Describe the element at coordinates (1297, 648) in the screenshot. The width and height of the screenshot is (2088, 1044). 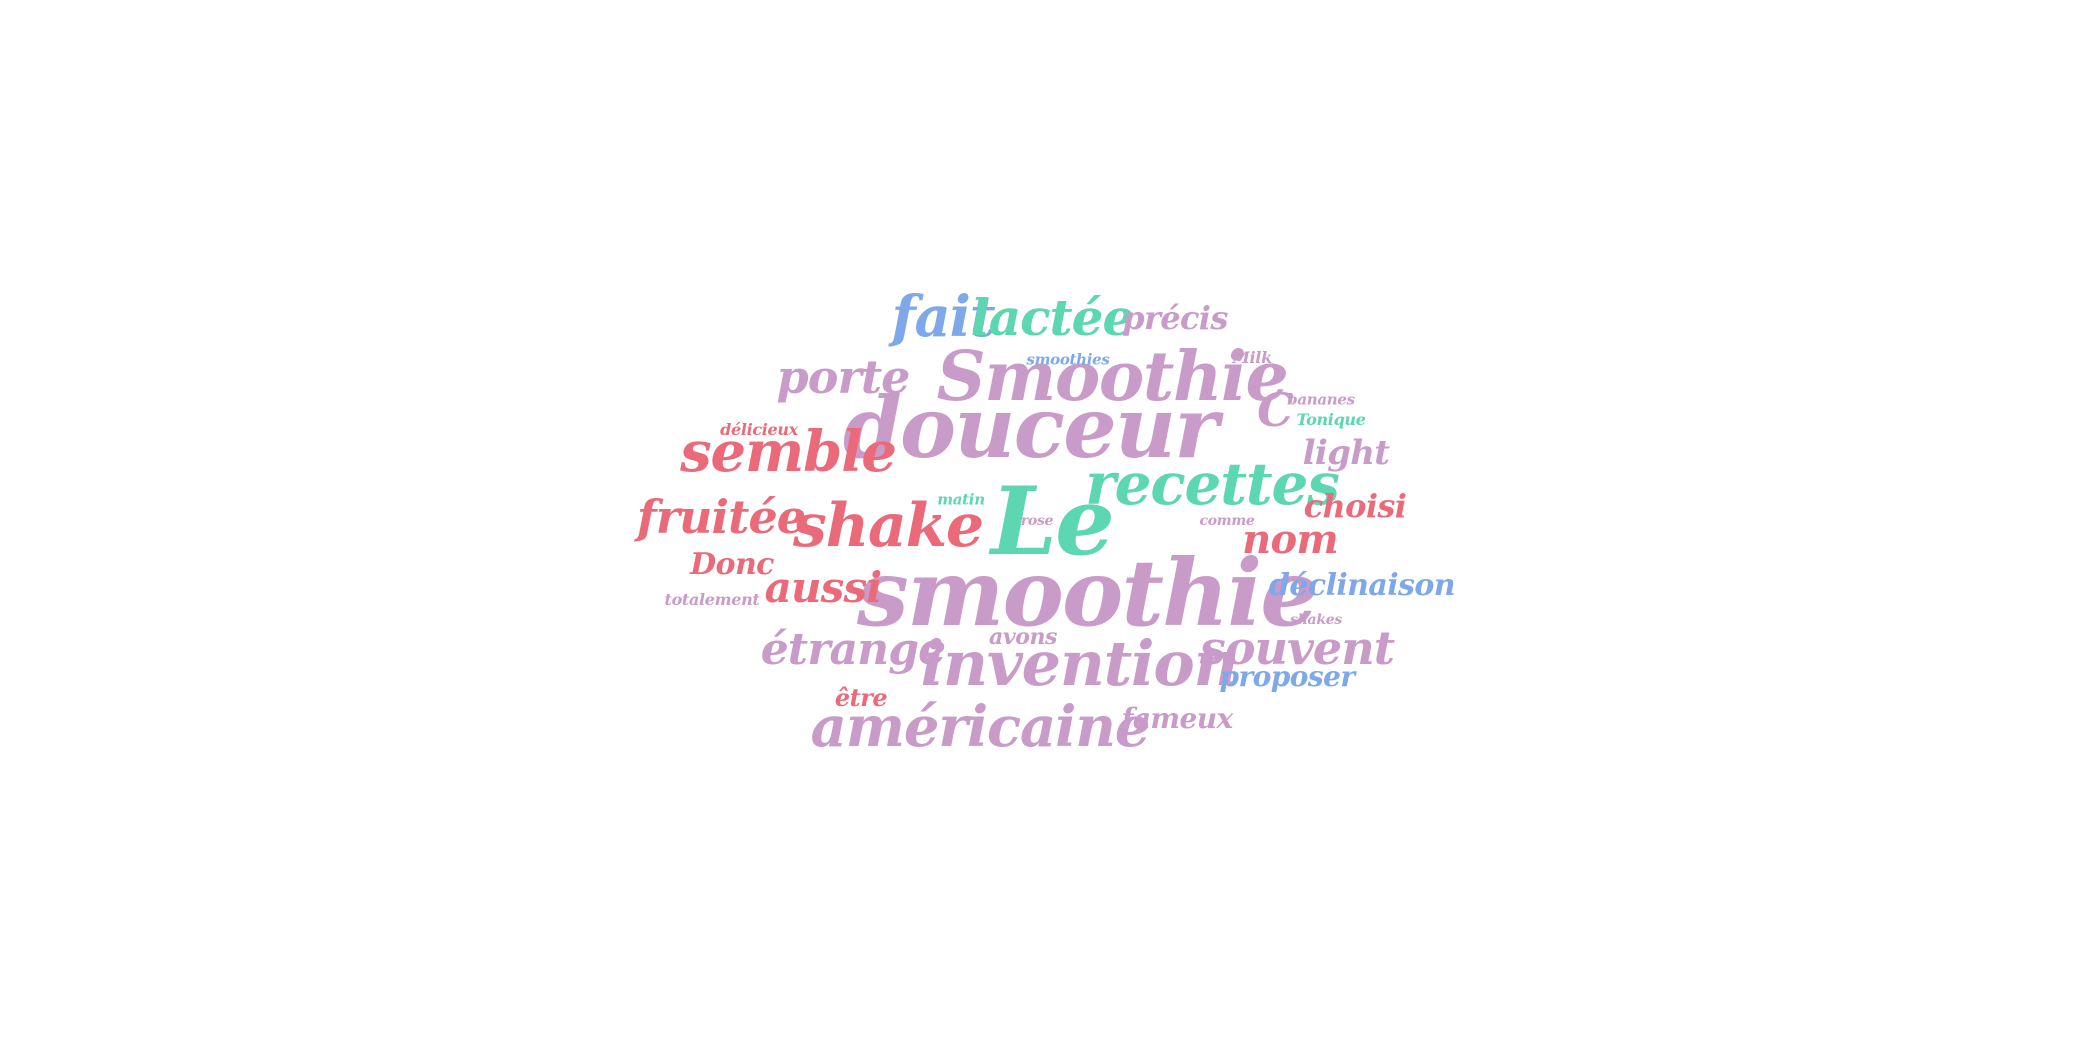
I see `word-souvent: souvent` at that location.